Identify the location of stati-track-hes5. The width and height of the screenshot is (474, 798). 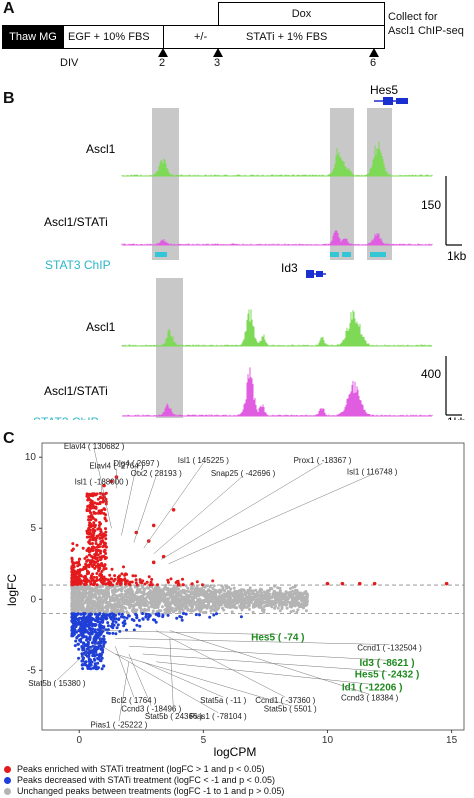
(277, 238).